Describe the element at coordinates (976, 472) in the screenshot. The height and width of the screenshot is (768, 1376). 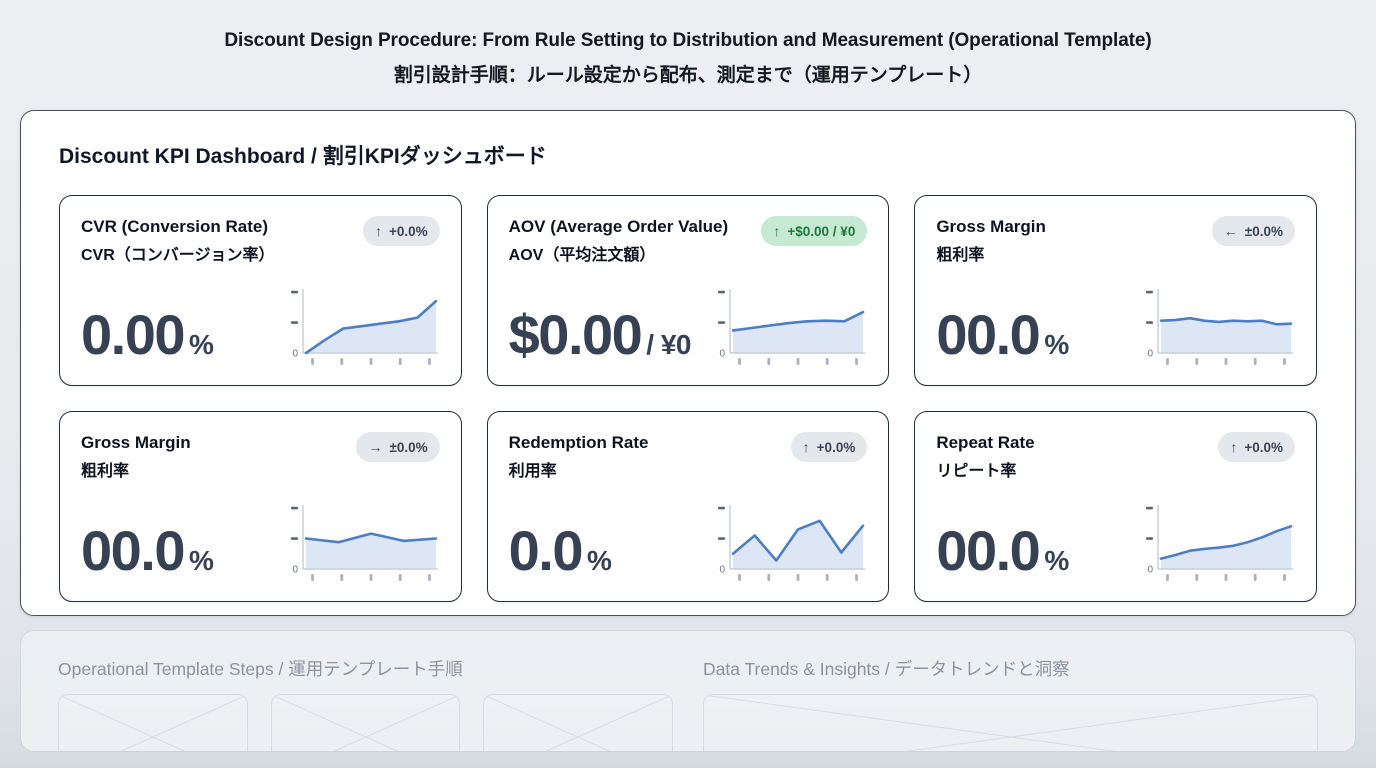
I see `kpi-title-ja: リピート率` at that location.